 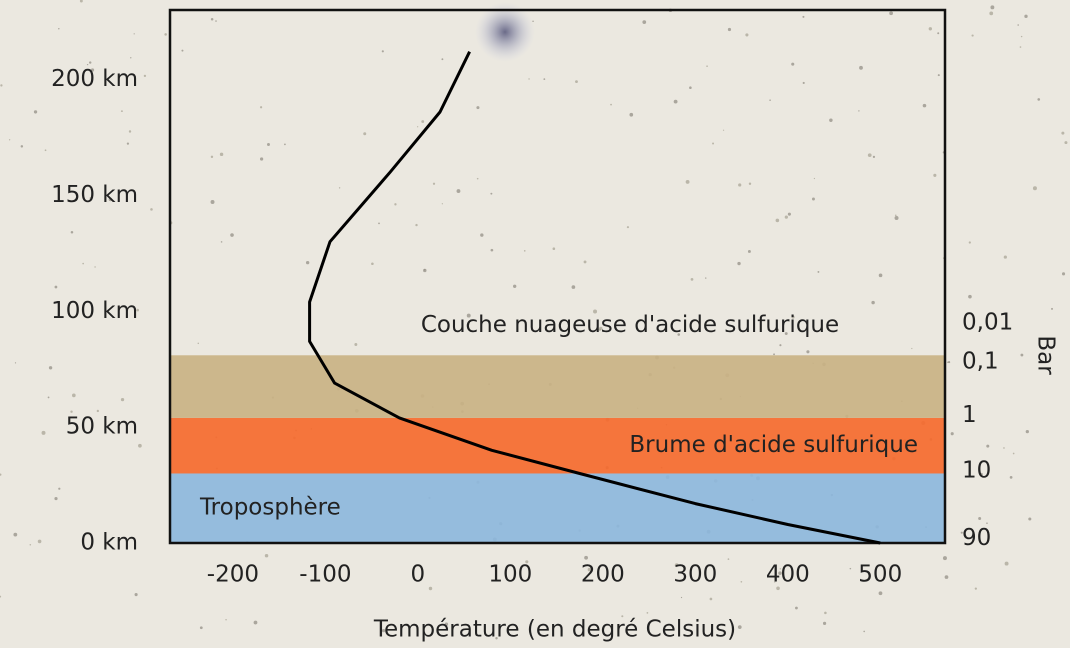 I want to click on x-tick-label: -100, so click(x=325, y=575).